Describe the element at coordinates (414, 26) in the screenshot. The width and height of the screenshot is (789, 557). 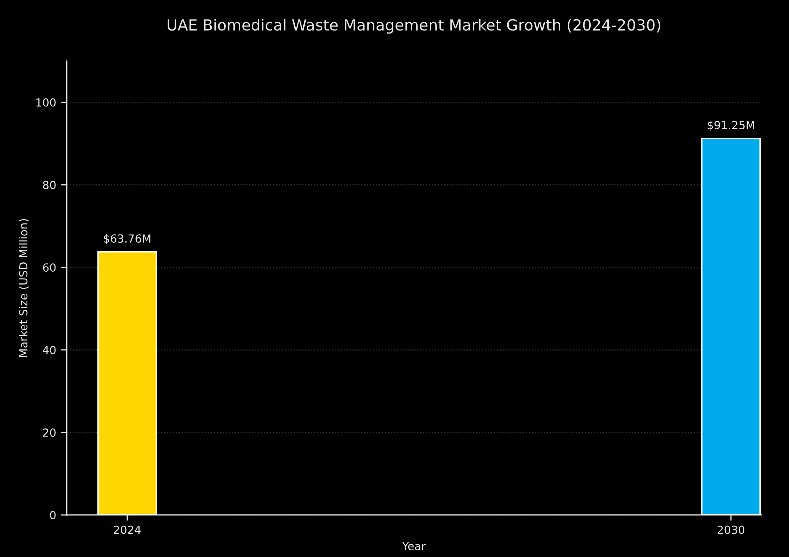
I see `chart-title: UAE Biomedical Waste Management Market Growth (2024-2030)` at that location.